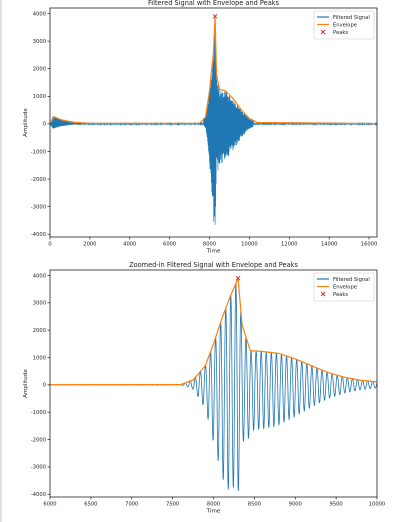 The image size is (402, 522). Describe the element at coordinates (39, 276) in the screenshot. I see `chart2-ytick-label: 4000` at that location.